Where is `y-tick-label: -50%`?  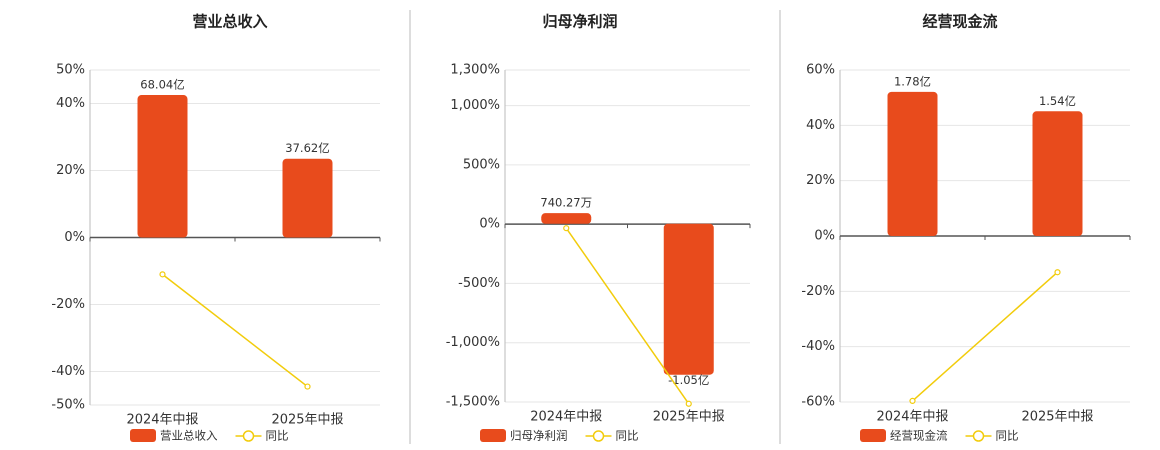
y-tick-label: -50% is located at coordinates (68, 405).